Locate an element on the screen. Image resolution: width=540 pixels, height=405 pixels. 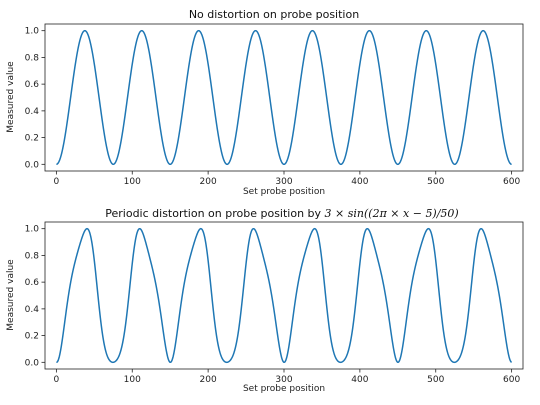
chart-title-formula: 3 × sin((2π × x − 5)/50) is located at coordinates (392, 213).